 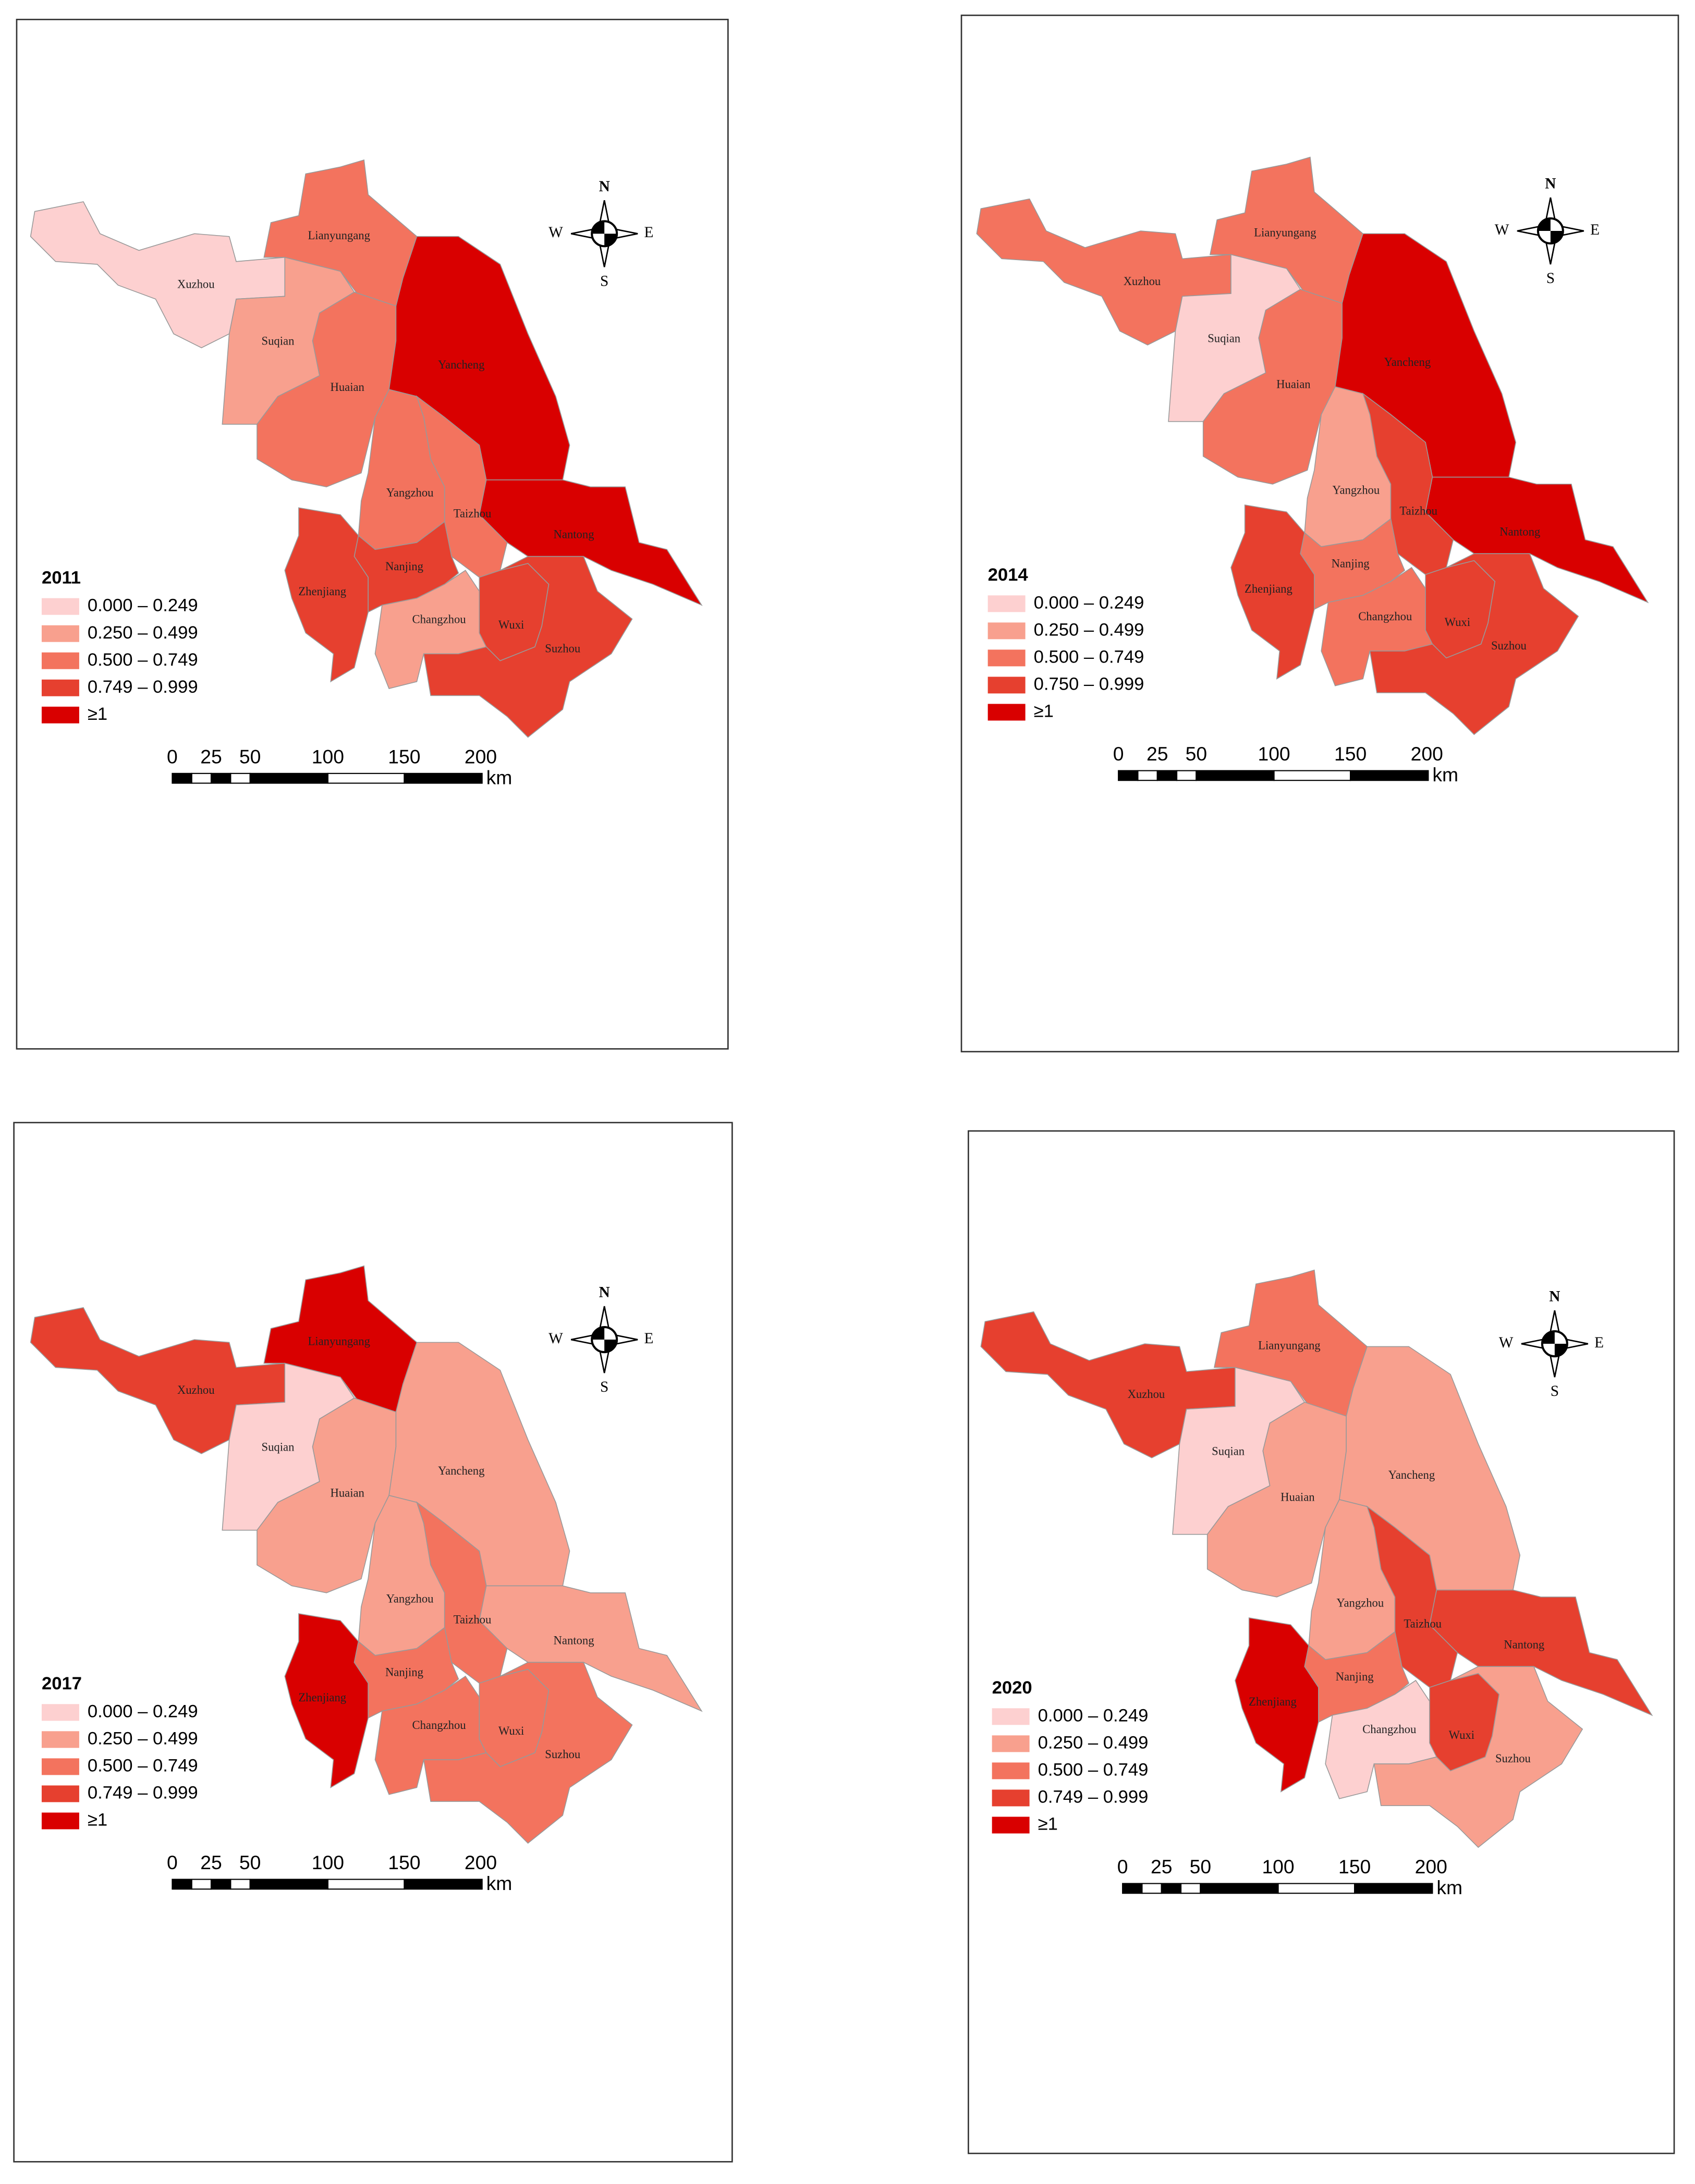 I want to click on compass-letter: W, so click(x=555, y=232).